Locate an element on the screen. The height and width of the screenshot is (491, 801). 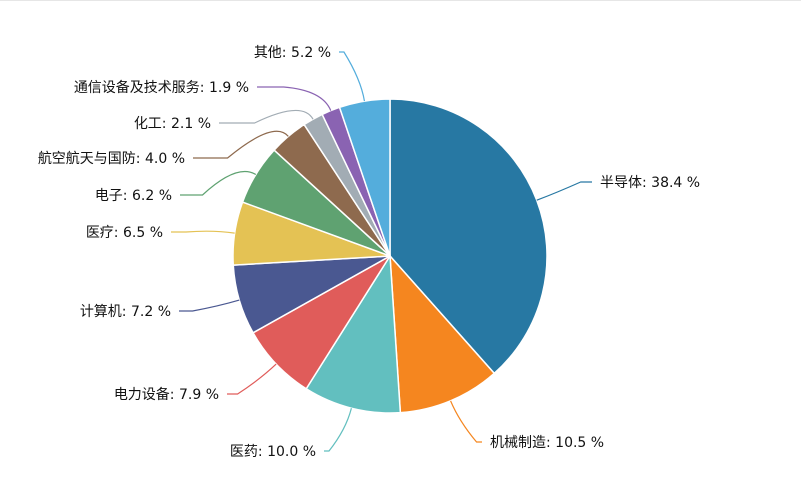
slice-label-11: 其他: 5.2 % is located at coordinates (292, 53).